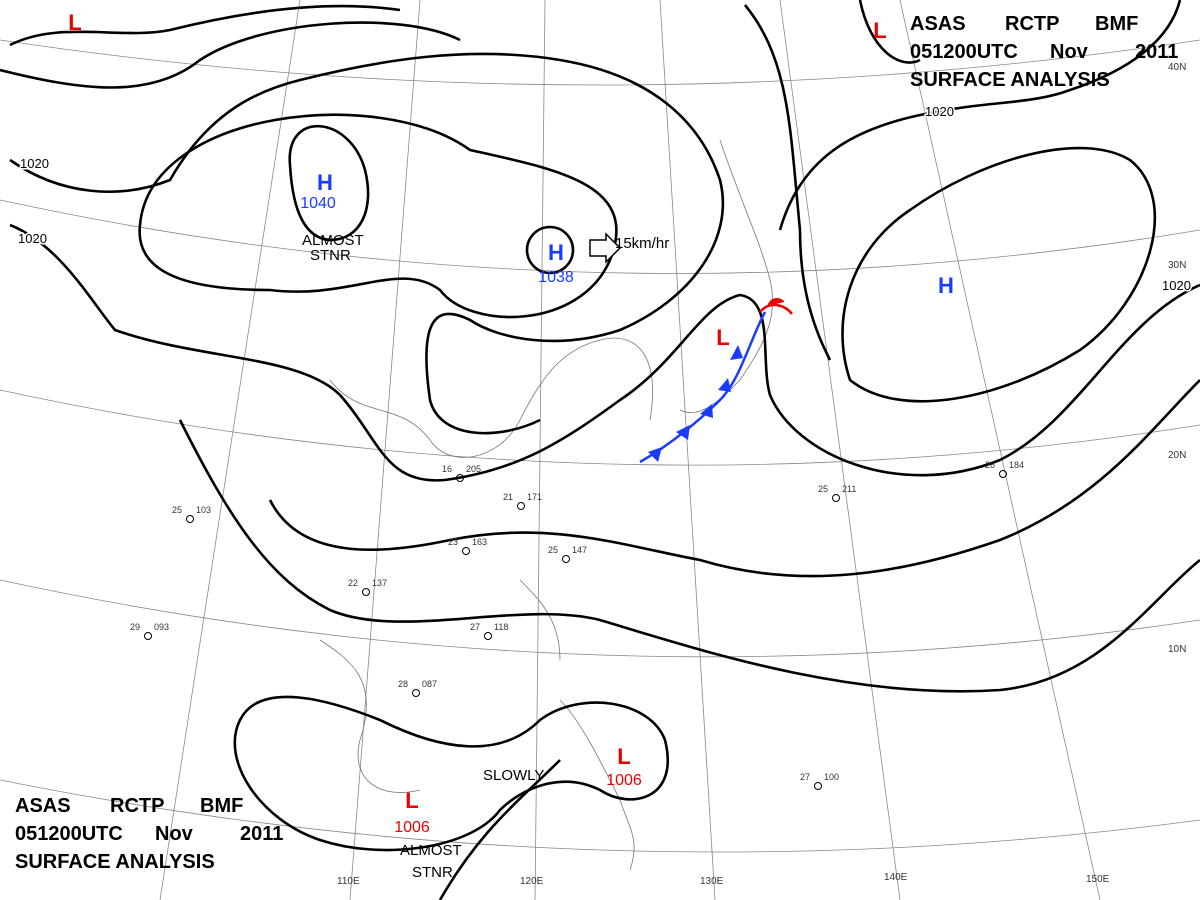  I want to click on station-pressure: 184, so click(1016, 465).